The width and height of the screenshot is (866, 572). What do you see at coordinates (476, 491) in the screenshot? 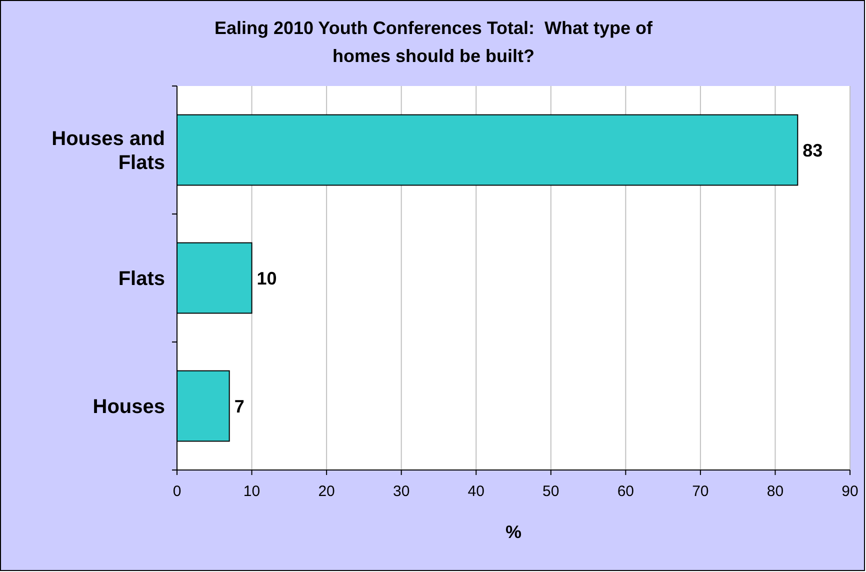
I see `x-tick-label: 40` at bounding box center [476, 491].